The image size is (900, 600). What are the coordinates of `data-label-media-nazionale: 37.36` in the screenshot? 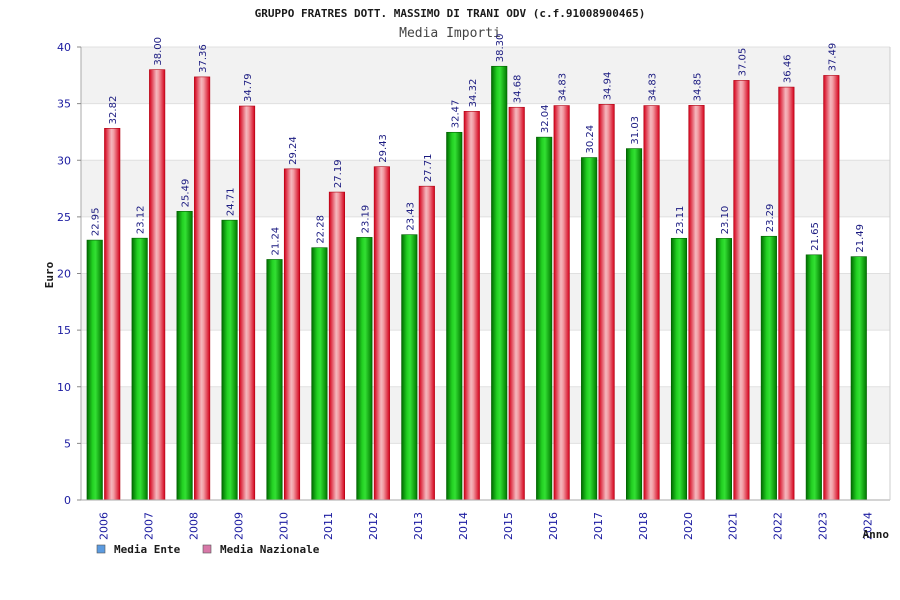 It's located at (203, 58).